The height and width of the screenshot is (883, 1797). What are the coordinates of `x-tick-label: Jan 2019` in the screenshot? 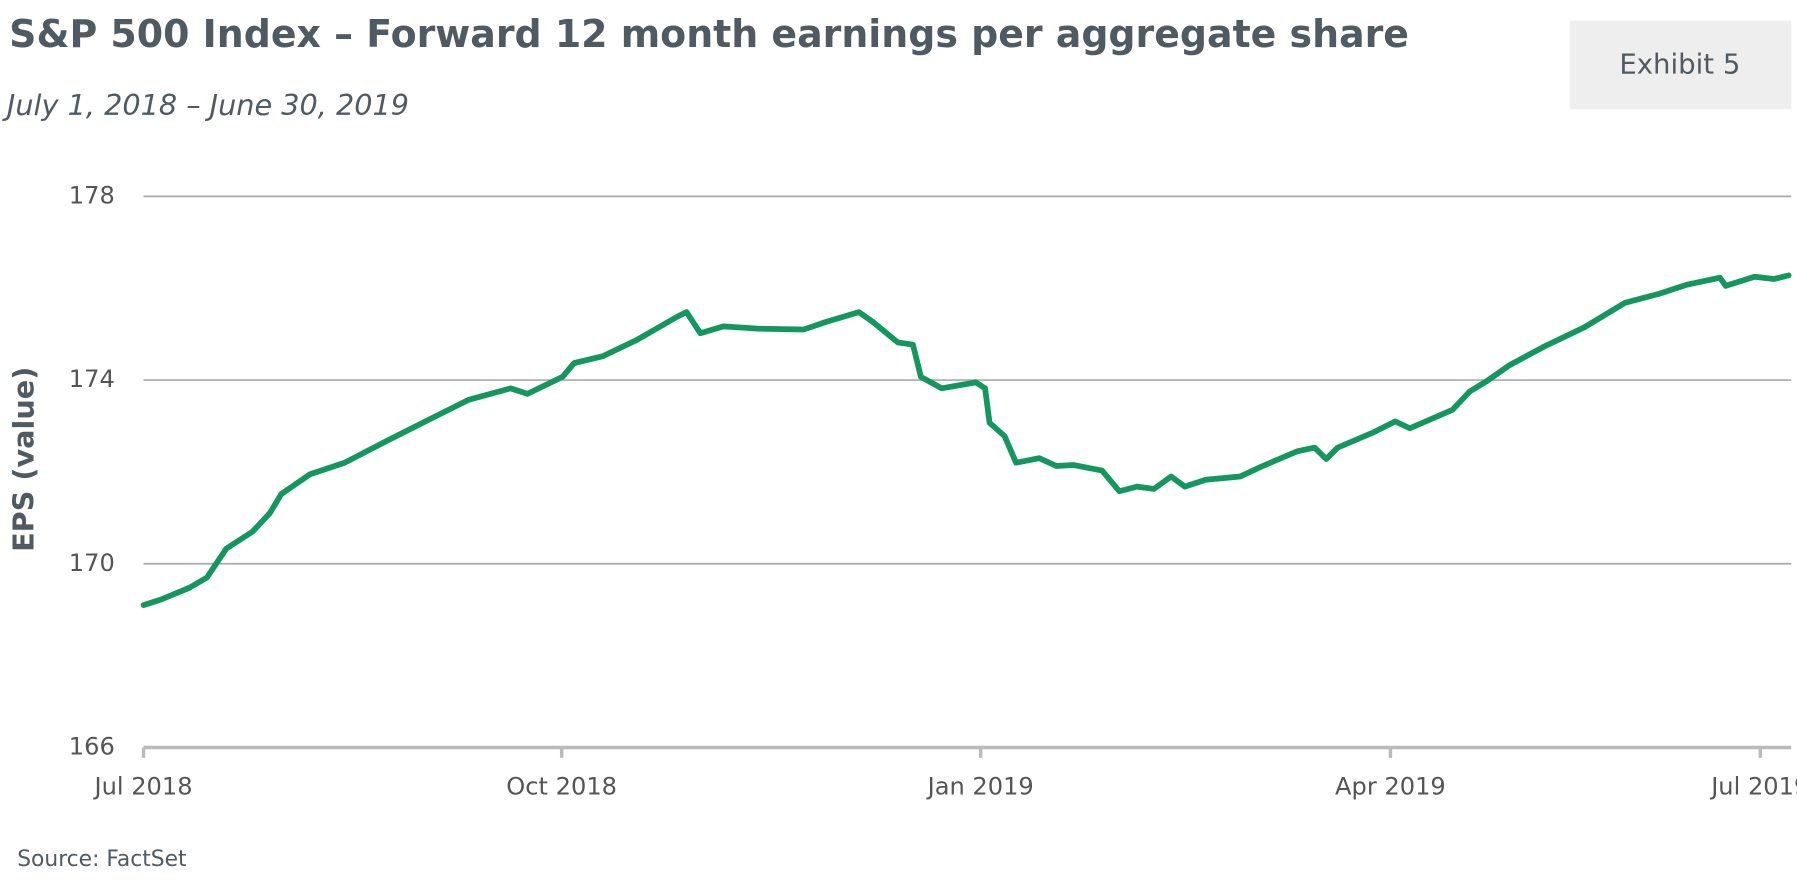 It's located at (980, 787).